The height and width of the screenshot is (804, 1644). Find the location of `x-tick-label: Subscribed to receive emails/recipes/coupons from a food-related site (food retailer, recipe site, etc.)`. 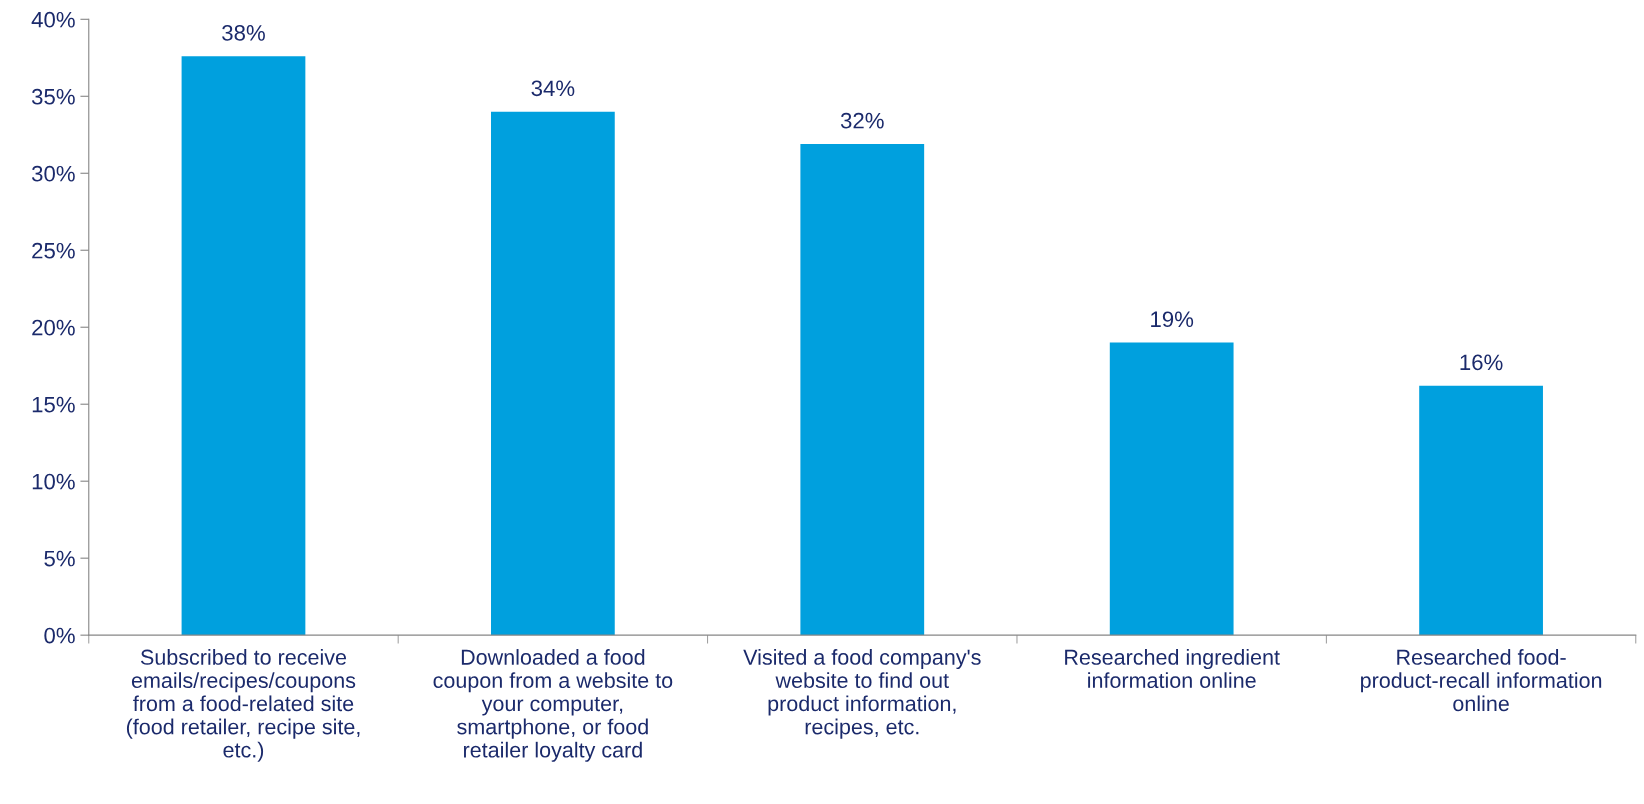

x-tick-label: Subscribed to receive emails/recipes/coupons from a food-related site (food retailer, recipe site, etc.) is located at coordinates (243, 705).